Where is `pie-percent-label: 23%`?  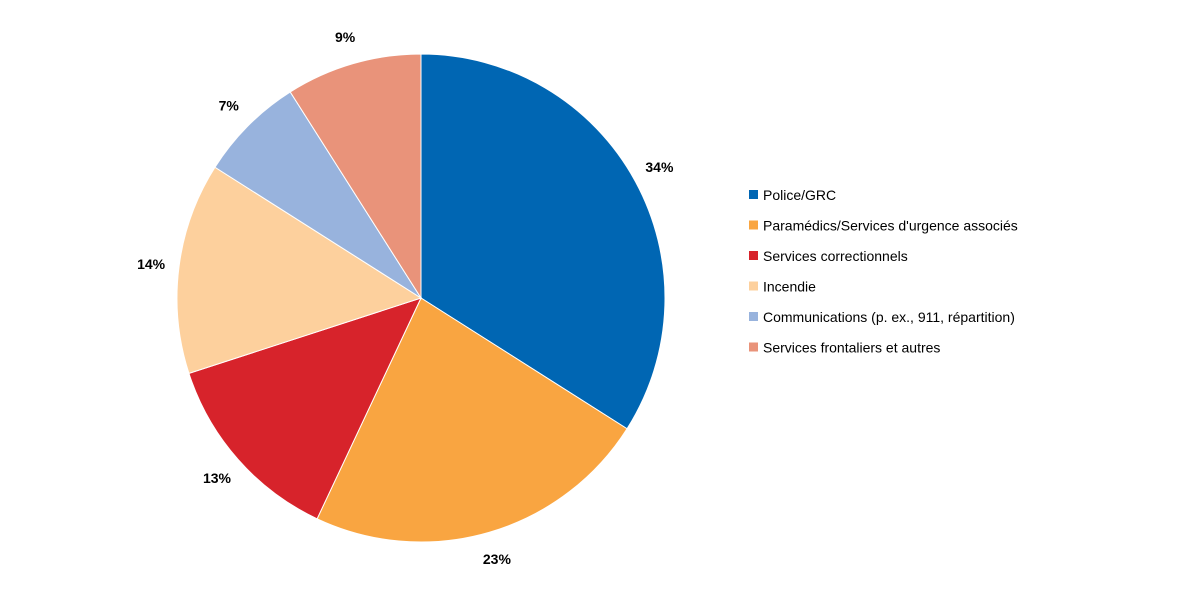 pie-percent-label: 23% is located at coordinates (497, 559).